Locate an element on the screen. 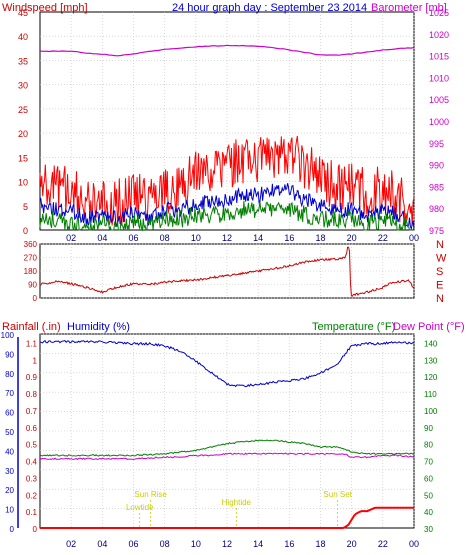 This screenshot has width=466, height=555. barometer-tick-label: 1015 is located at coordinates (439, 57).